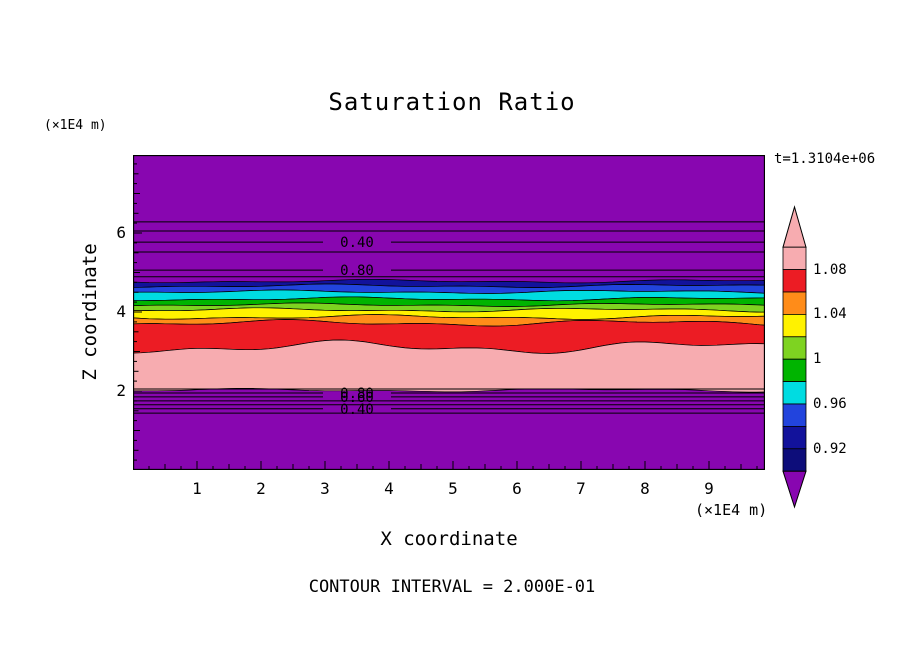 This screenshot has height=654, width=904. What do you see at coordinates (90, 312) in the screenshot?
I see `y-axis-title: Z coordinate` at bounding box center [90, 312].